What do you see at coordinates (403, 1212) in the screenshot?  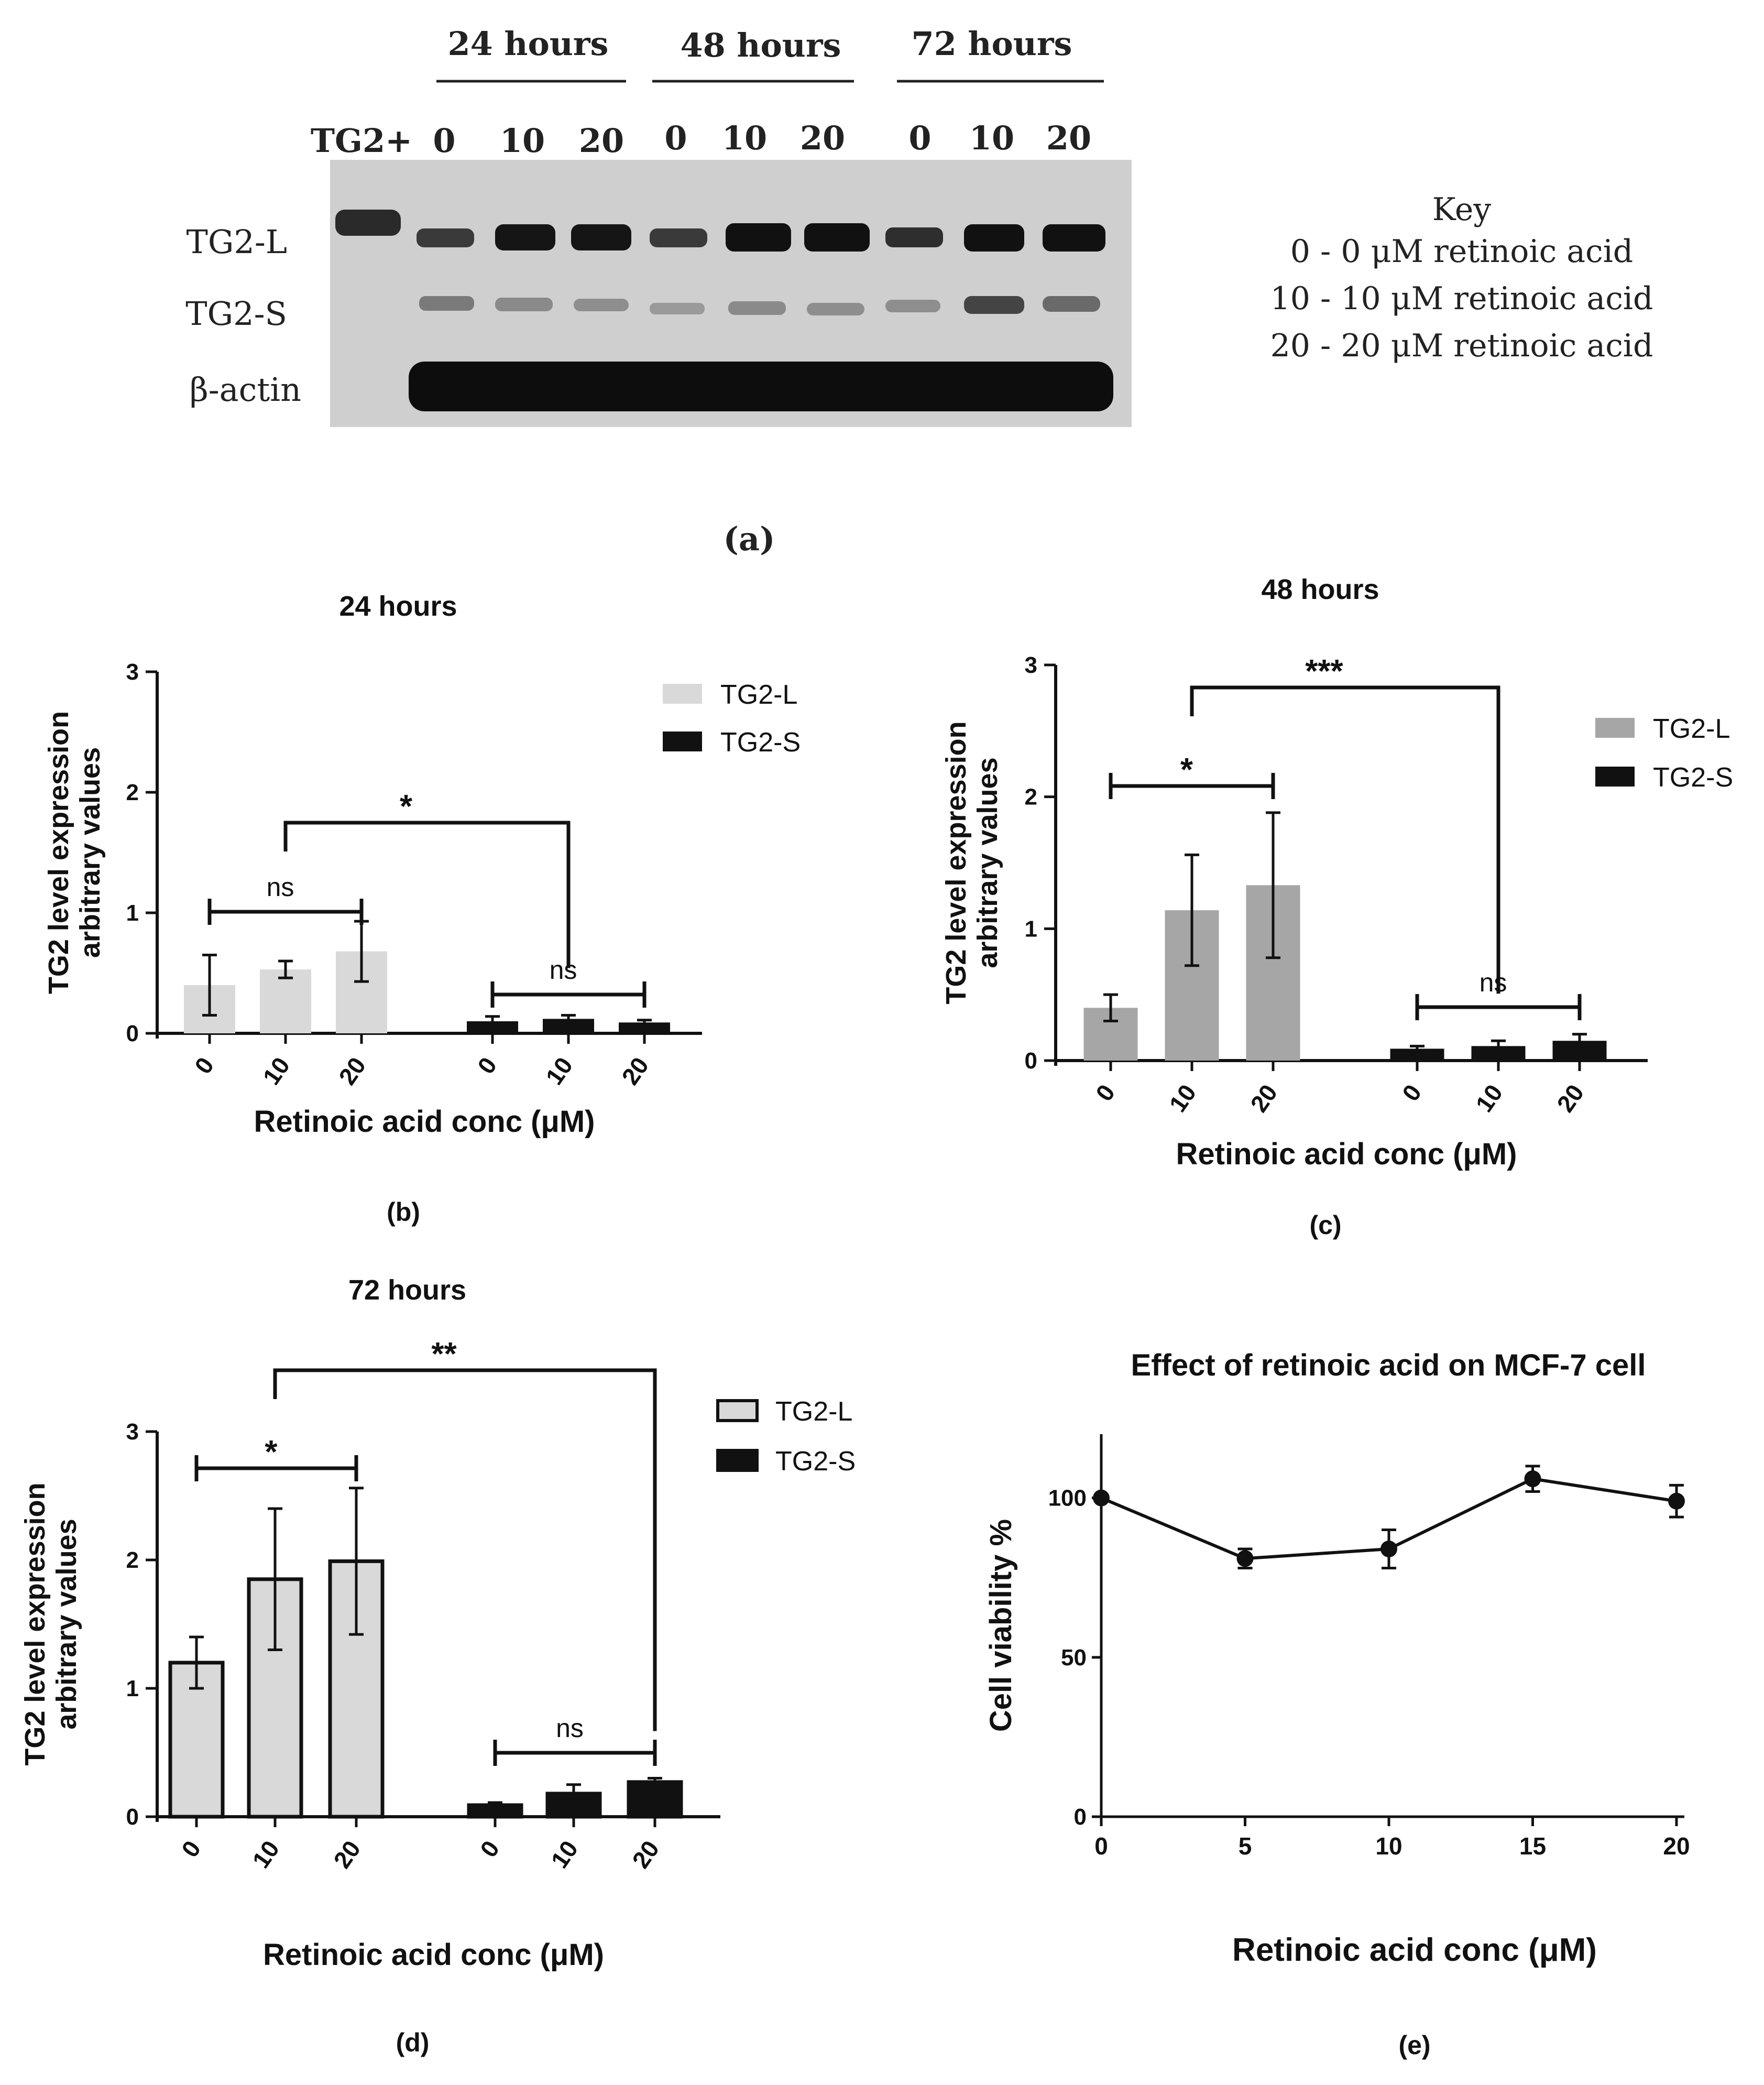 I see `panel-label: (b)` at bounding box center [403, 1212].